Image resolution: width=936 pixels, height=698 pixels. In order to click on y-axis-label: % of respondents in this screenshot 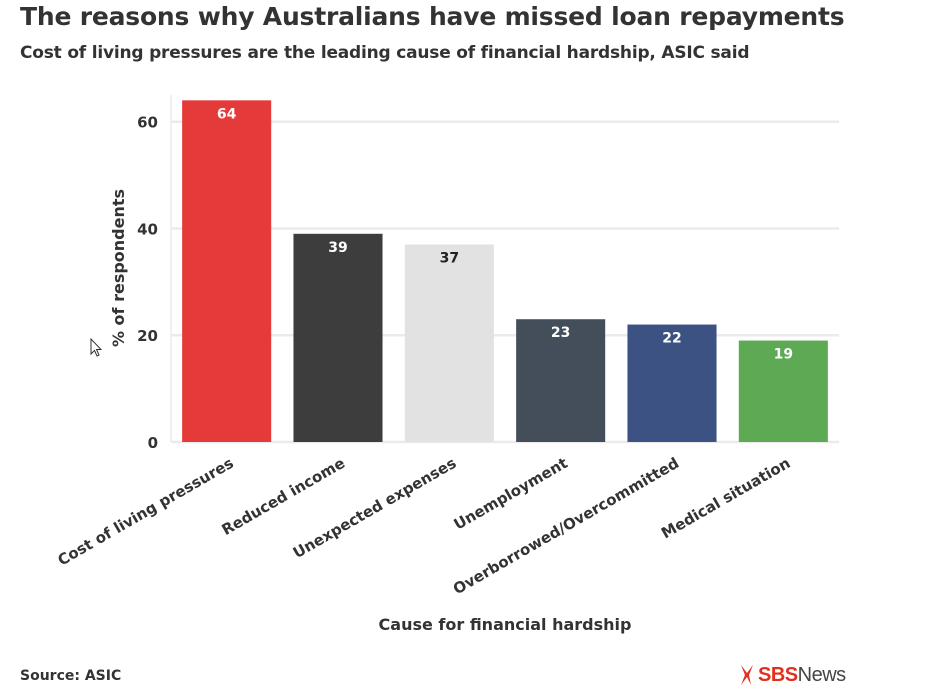, I will do `click(118, 268)`.